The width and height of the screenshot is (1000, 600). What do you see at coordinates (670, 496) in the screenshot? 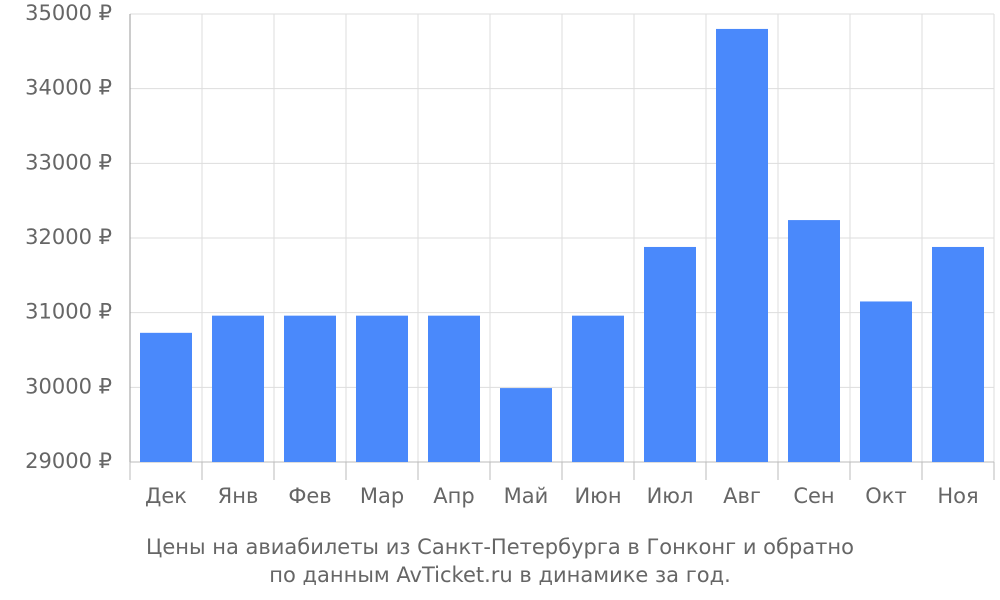
I see `x-tick-label: Июл` at bounding box center [670, 496].